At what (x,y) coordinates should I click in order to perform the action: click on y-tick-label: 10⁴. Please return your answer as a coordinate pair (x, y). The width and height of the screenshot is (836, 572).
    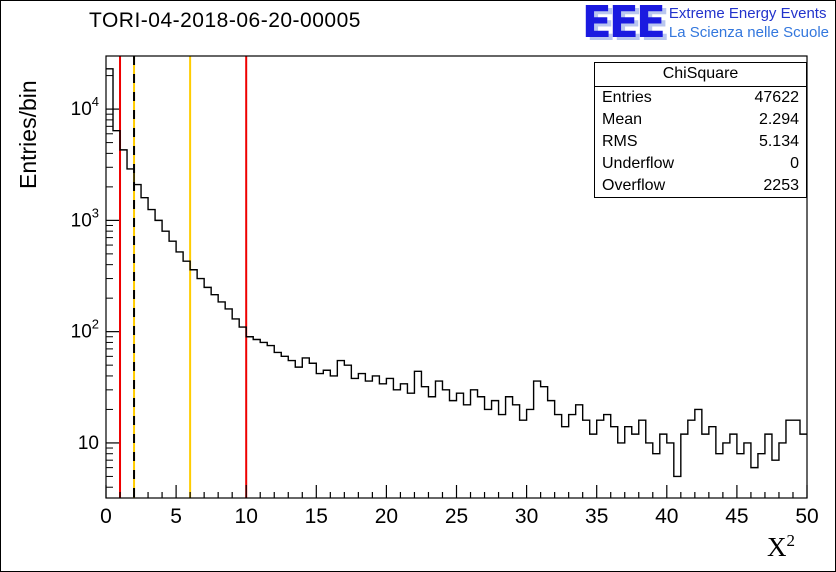
    Looking at the image, I should click on (85, 107).